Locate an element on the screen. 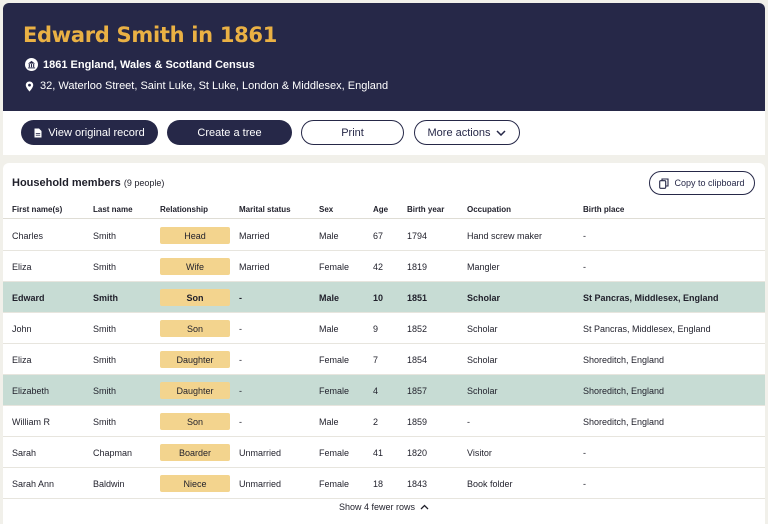 This screenshot has height=524, width=768. census-collection: 1861 England, Wales & Scotland Census is located at coordinates (140, 64).